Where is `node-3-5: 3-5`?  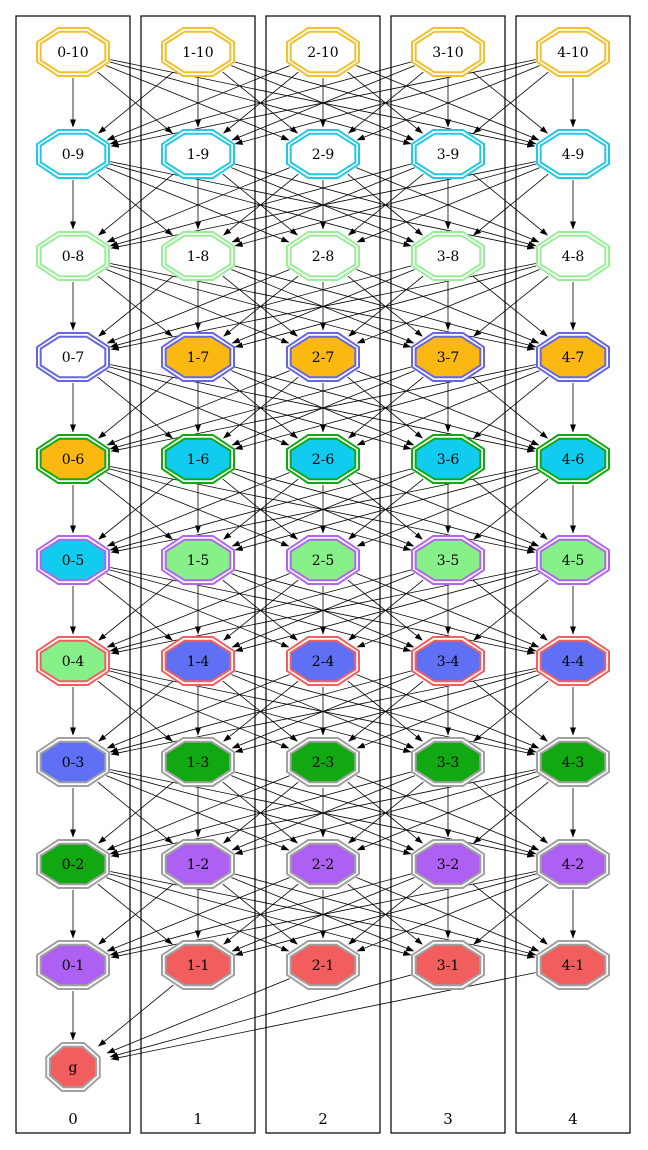
node-3-5: 3-5 is located at coordinates (448, 560).